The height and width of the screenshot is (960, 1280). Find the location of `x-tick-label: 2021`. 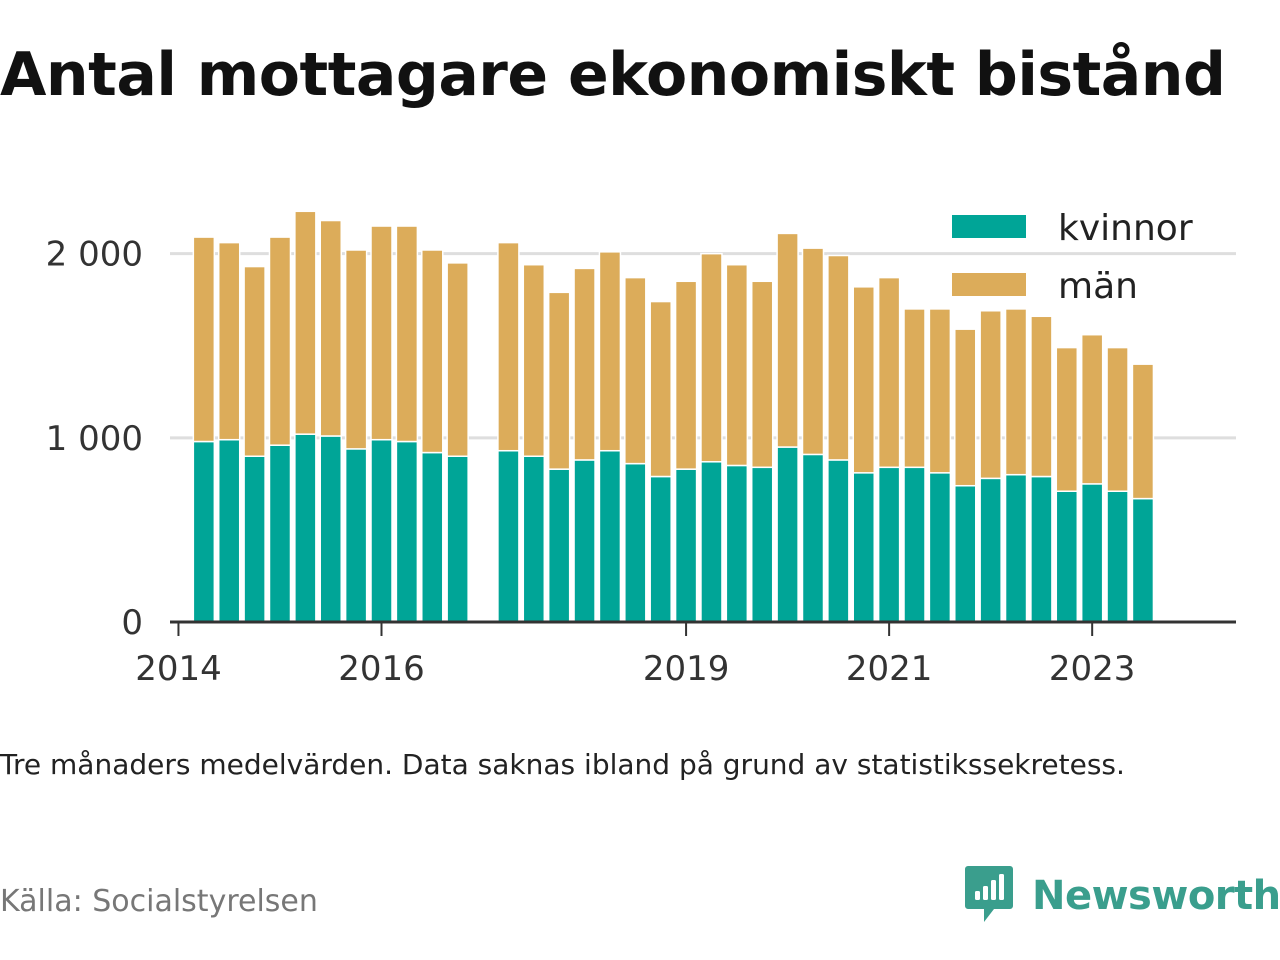

x-tick-label: 2021 is located at coordinates (889, 669).